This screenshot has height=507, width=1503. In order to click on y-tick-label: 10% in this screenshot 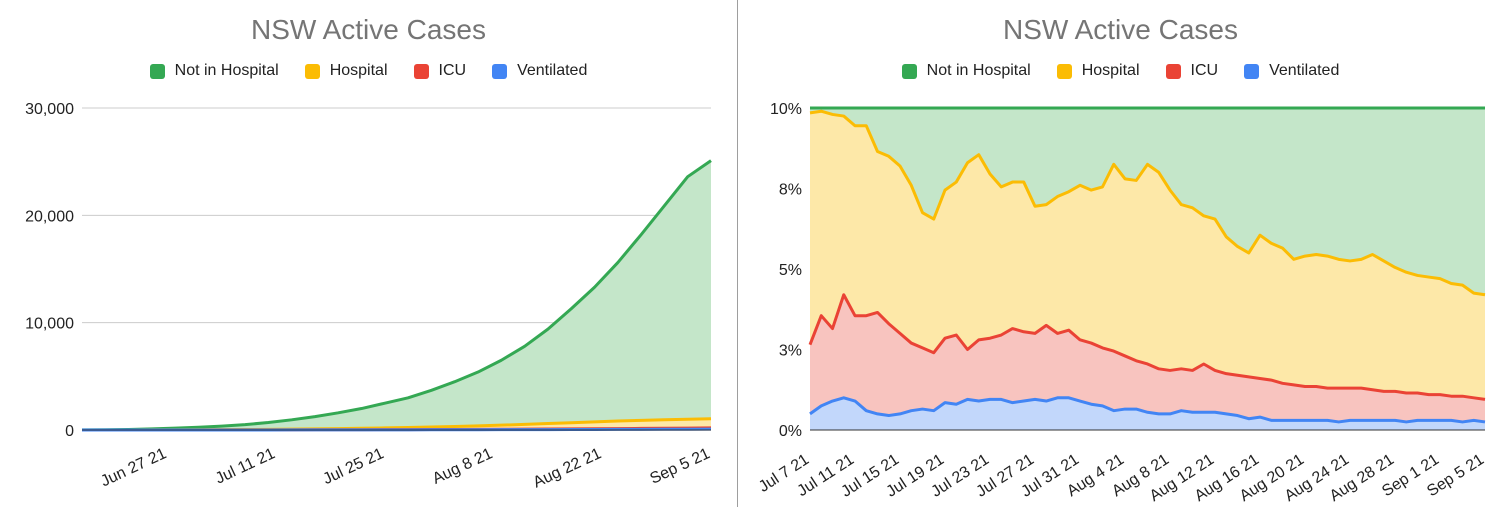, I will do `click(786, 109)`.